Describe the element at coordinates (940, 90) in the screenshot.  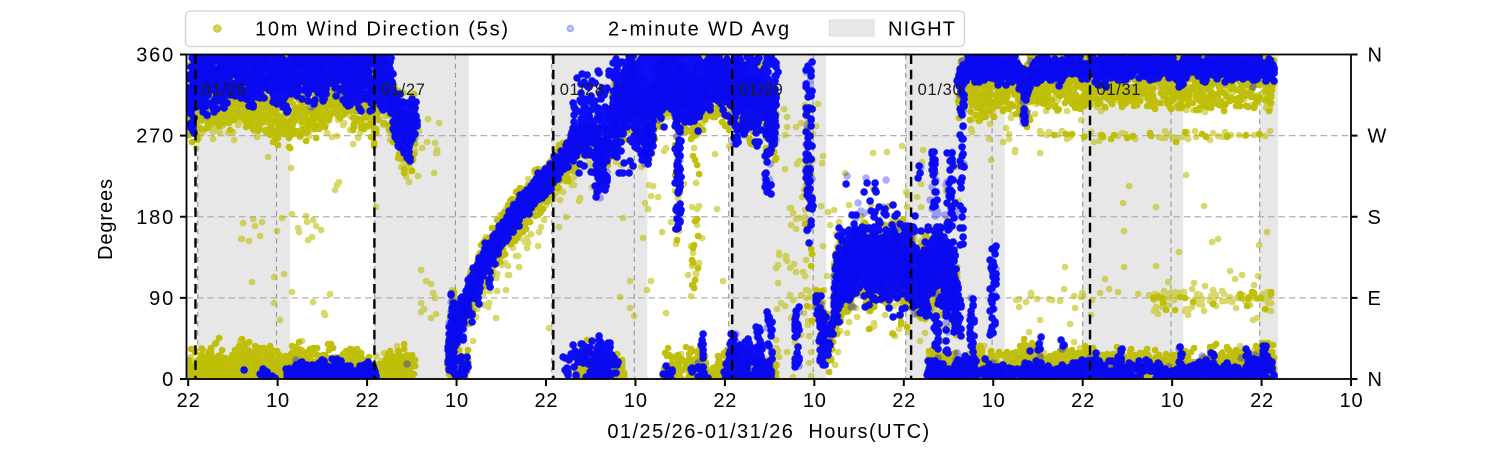
I see `svg-text: 01/30` at that location.